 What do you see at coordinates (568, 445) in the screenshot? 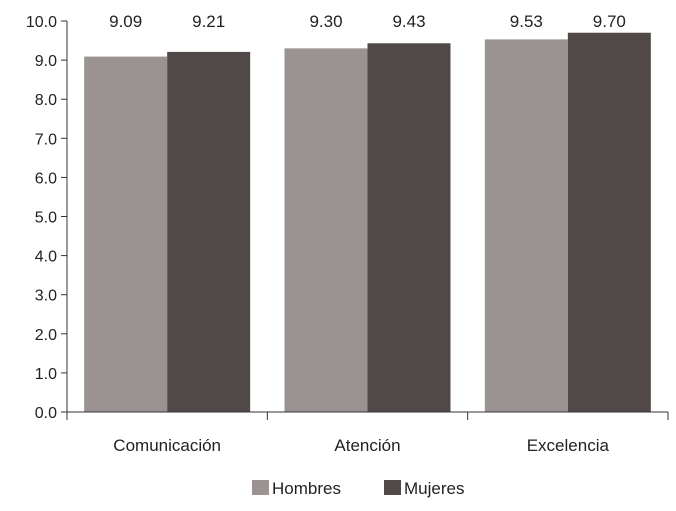
I see `x-tick-label: Excelencia` at bounding box center [568, 445].